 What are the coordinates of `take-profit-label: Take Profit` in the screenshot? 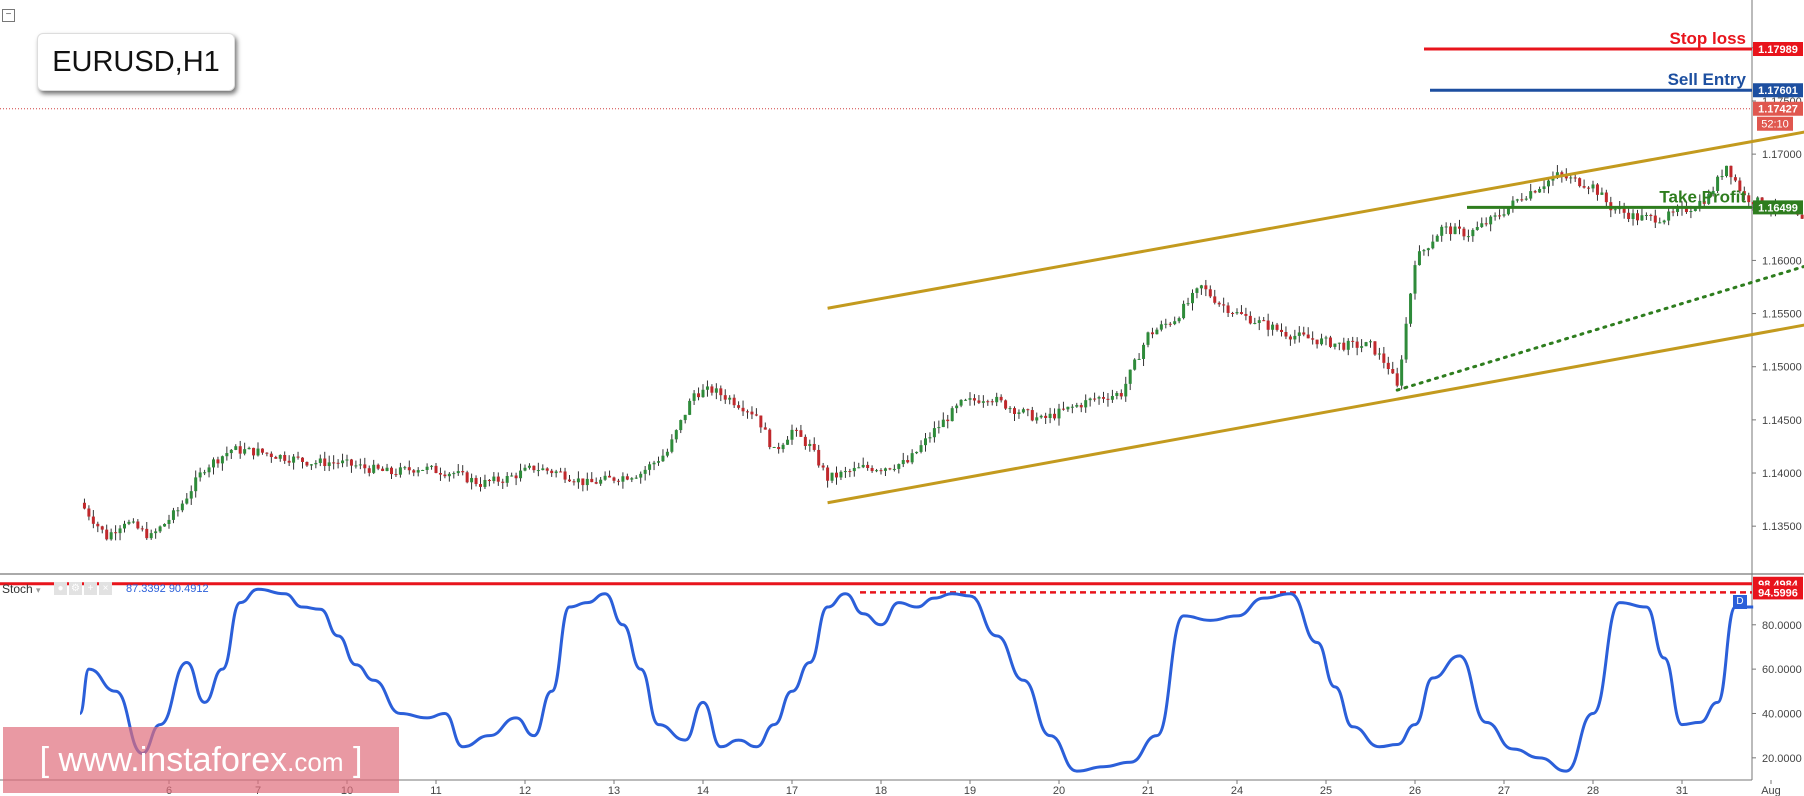 It's located at (1702, 196).